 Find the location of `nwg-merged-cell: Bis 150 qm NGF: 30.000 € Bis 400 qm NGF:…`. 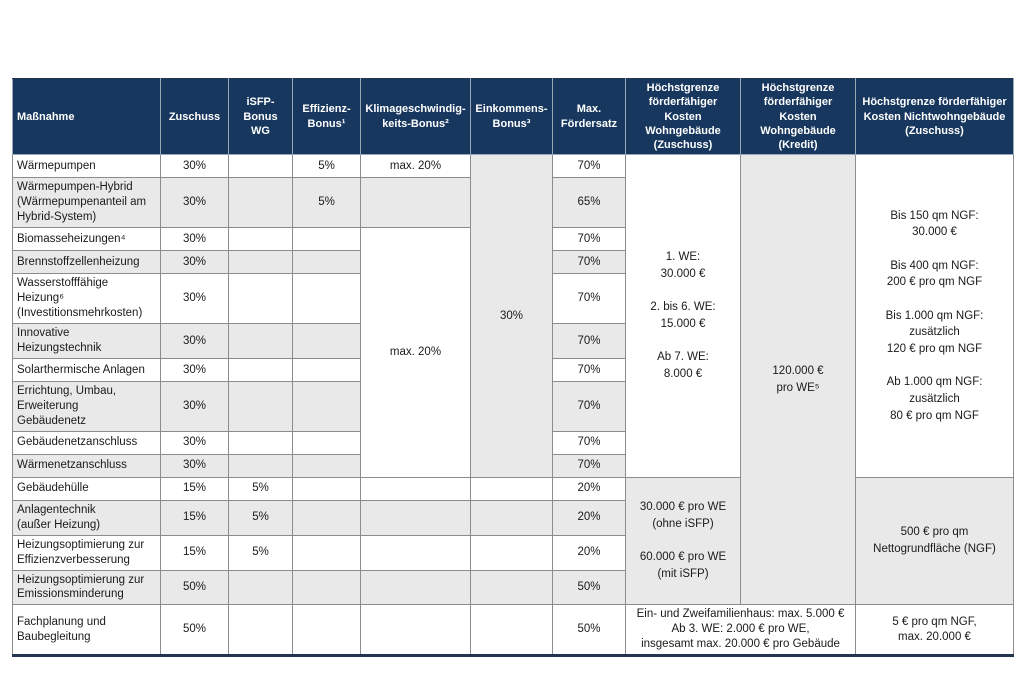

nwg-merged-cell: Bis 150 qm NGF: 30.000 € Bis 400 qm NGF:… is located at coordinates (934, 316).